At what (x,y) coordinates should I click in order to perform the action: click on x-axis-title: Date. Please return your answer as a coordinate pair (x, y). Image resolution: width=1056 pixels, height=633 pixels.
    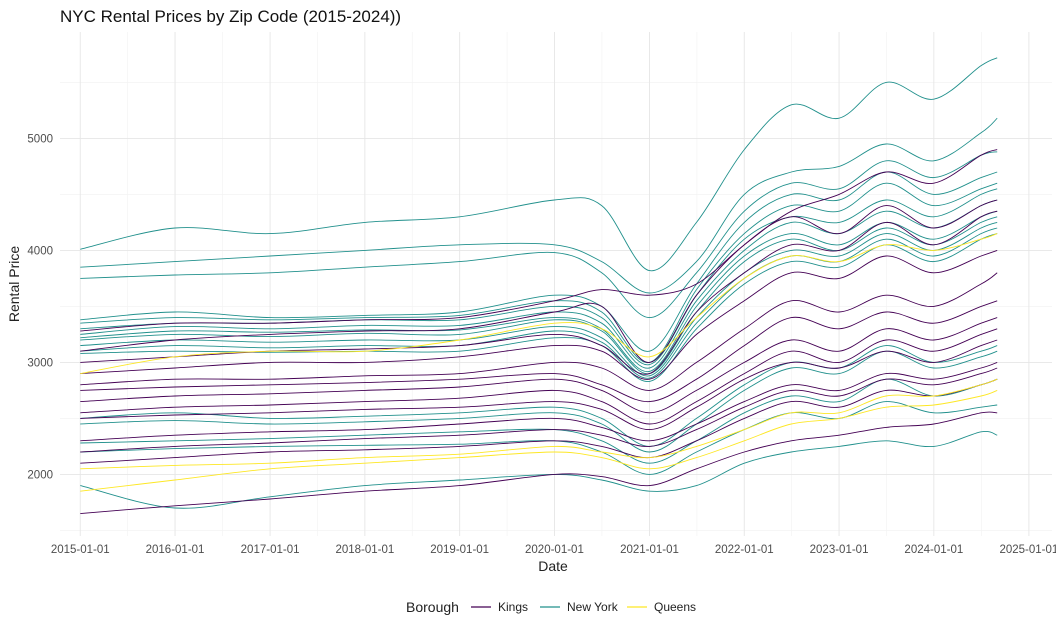
    Looking at the image, I should click on (553, 566).